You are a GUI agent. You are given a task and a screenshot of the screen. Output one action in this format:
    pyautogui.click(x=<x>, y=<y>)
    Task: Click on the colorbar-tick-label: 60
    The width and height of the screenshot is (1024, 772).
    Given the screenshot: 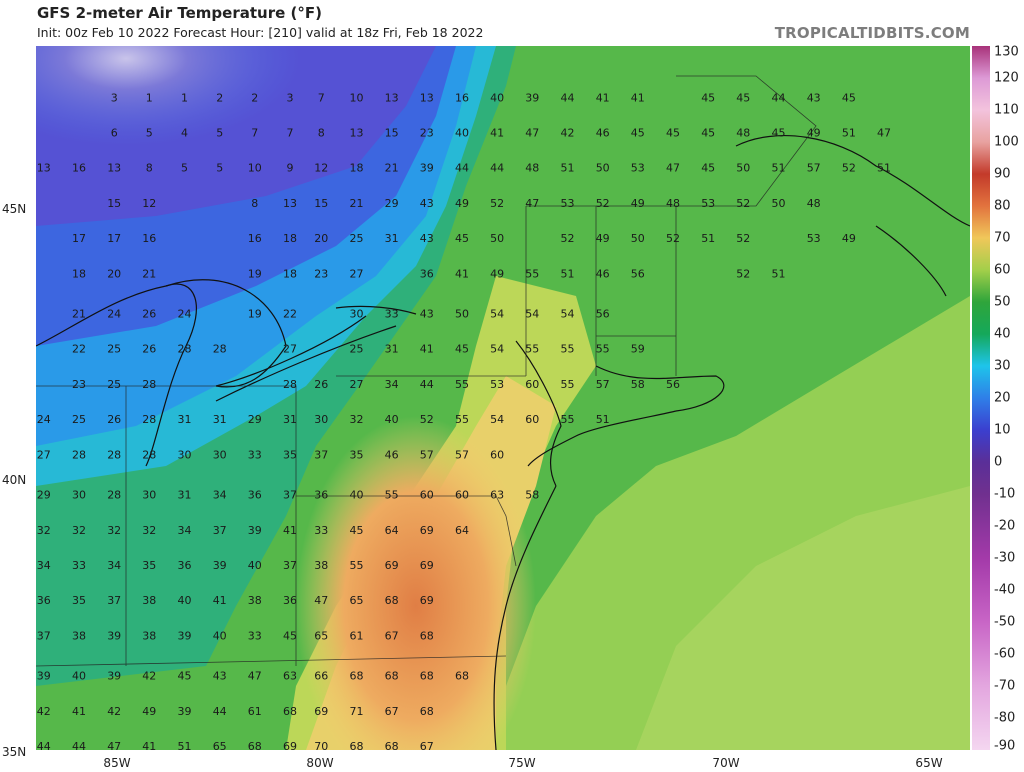 What is the action you would take?
    pyautogui.click(x=1002, y=270)
    